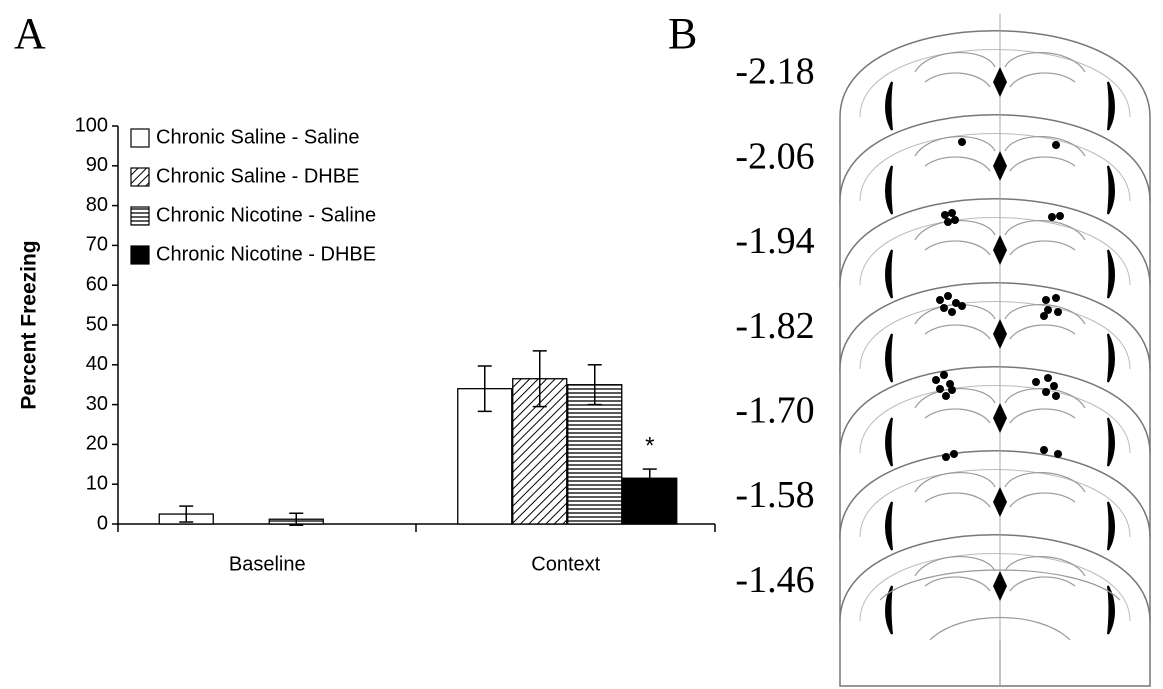 This screenshot has height=689, width=1163. I want to click on brainstem, so click(1000, 627).